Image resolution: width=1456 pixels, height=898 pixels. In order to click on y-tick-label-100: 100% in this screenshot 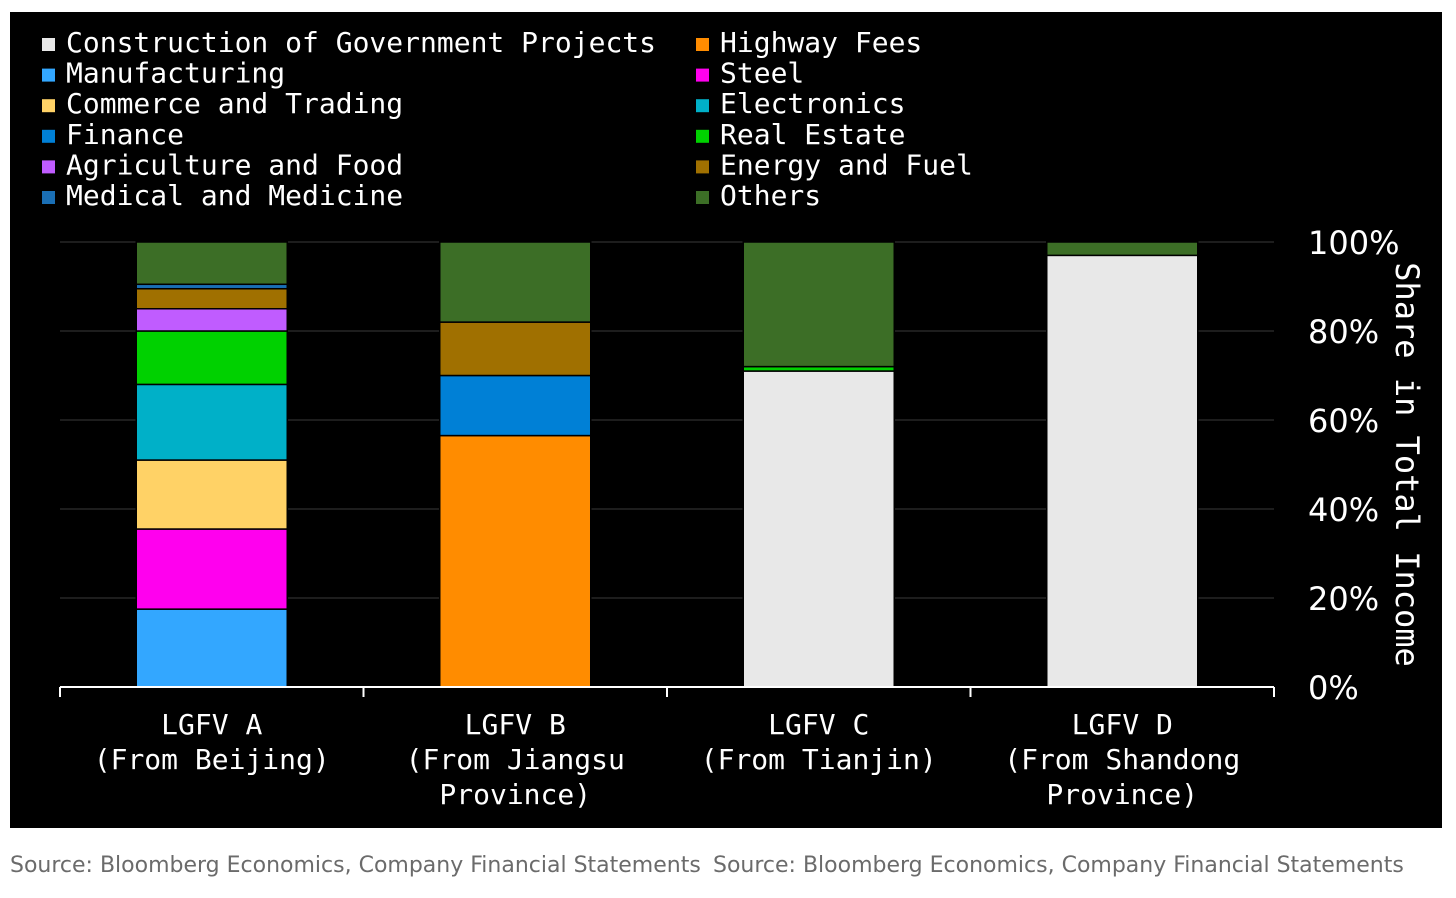, I will do `click(1353, 243)`.